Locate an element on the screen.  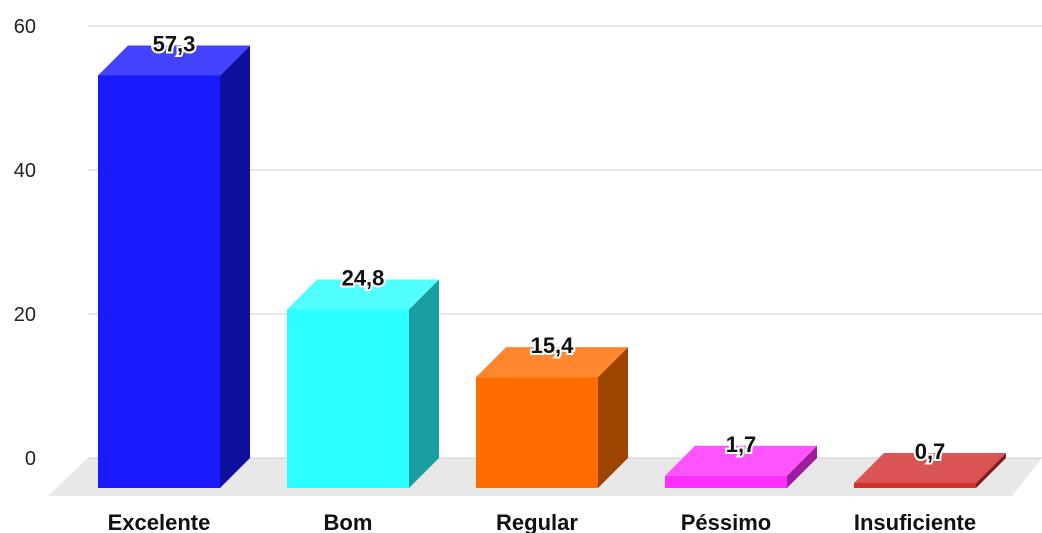
y-tick-label: 20 is located at coordinates (25, 315).